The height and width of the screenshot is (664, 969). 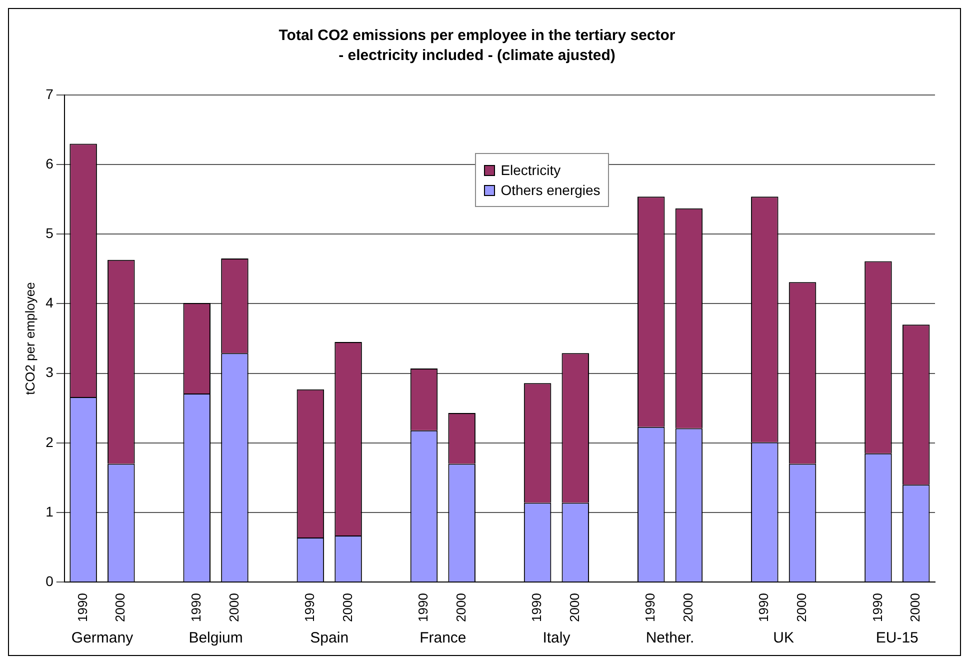 What do you see at coordinates (443, 638) in the screenshot?
I see `text: France` at bounding box center [443, 638].